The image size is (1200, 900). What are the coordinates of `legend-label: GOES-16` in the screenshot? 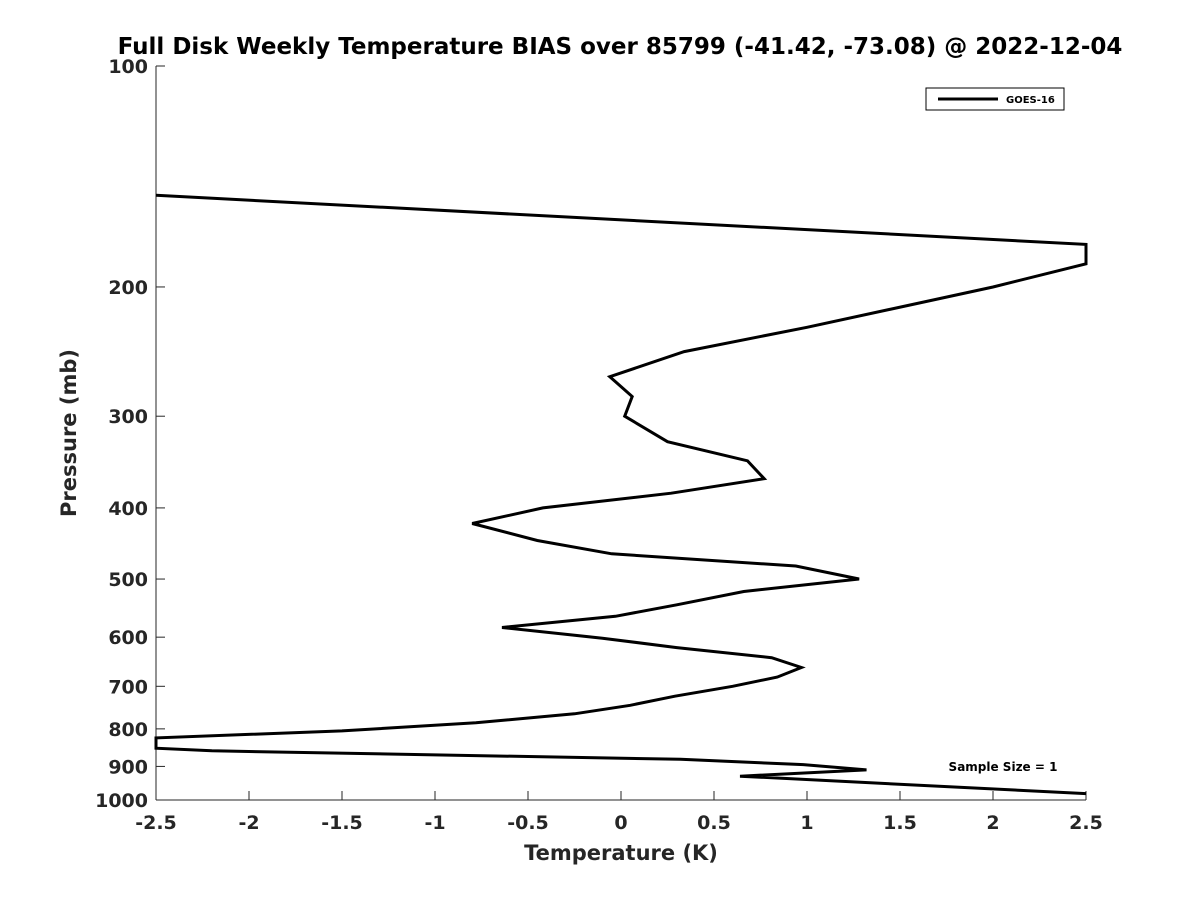 It's located at (1030, 100).